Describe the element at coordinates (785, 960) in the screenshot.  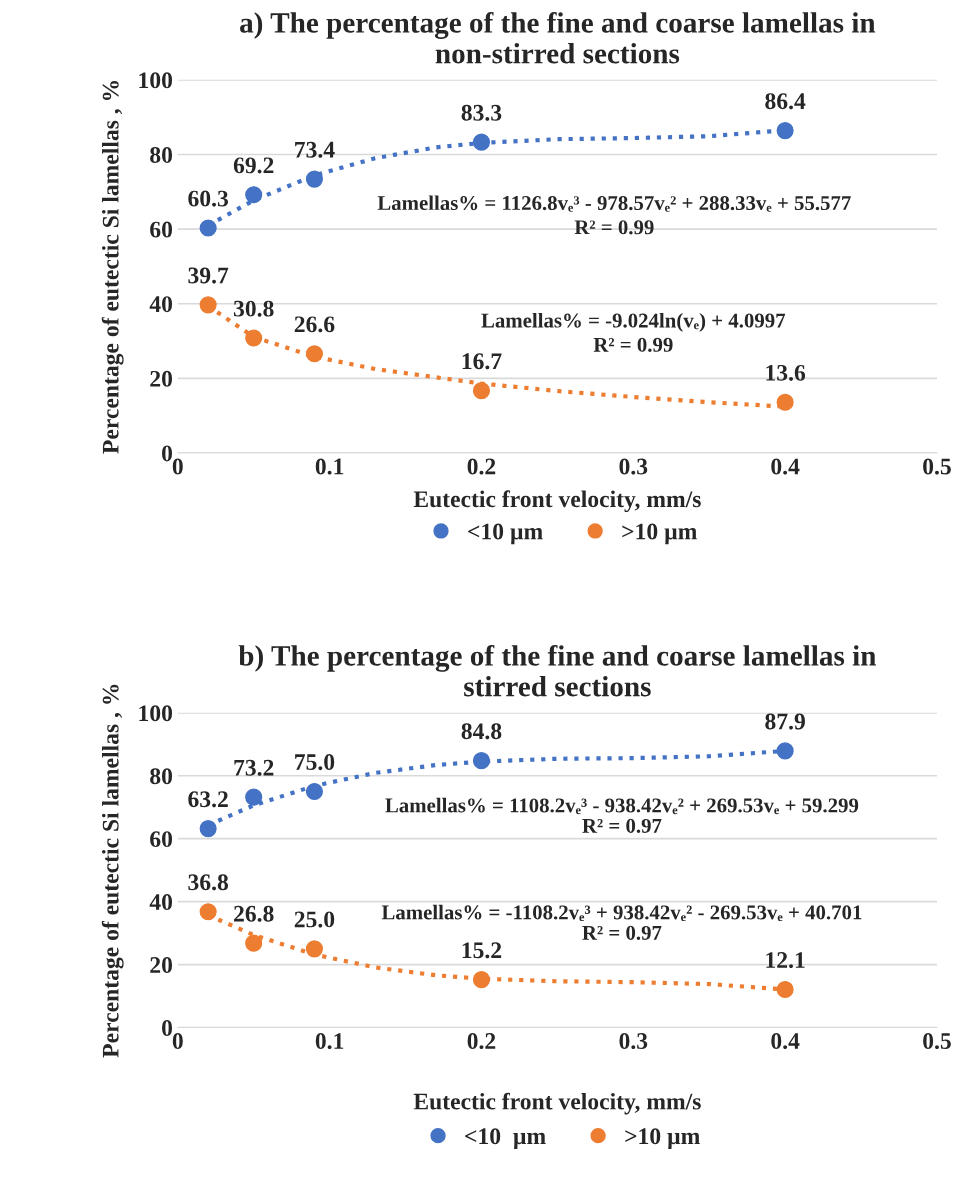
I see `data-label: 12.1` at that location.